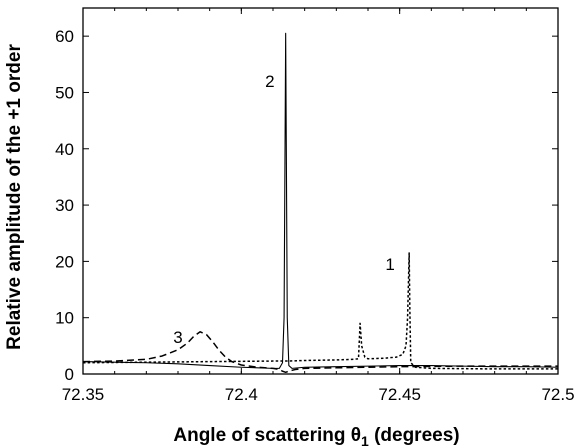  What do you see at coordinates (414, 435) in the screenshot?
I see `x-axis-title-suffix: (degrees)` at bounding box center [414, 435].